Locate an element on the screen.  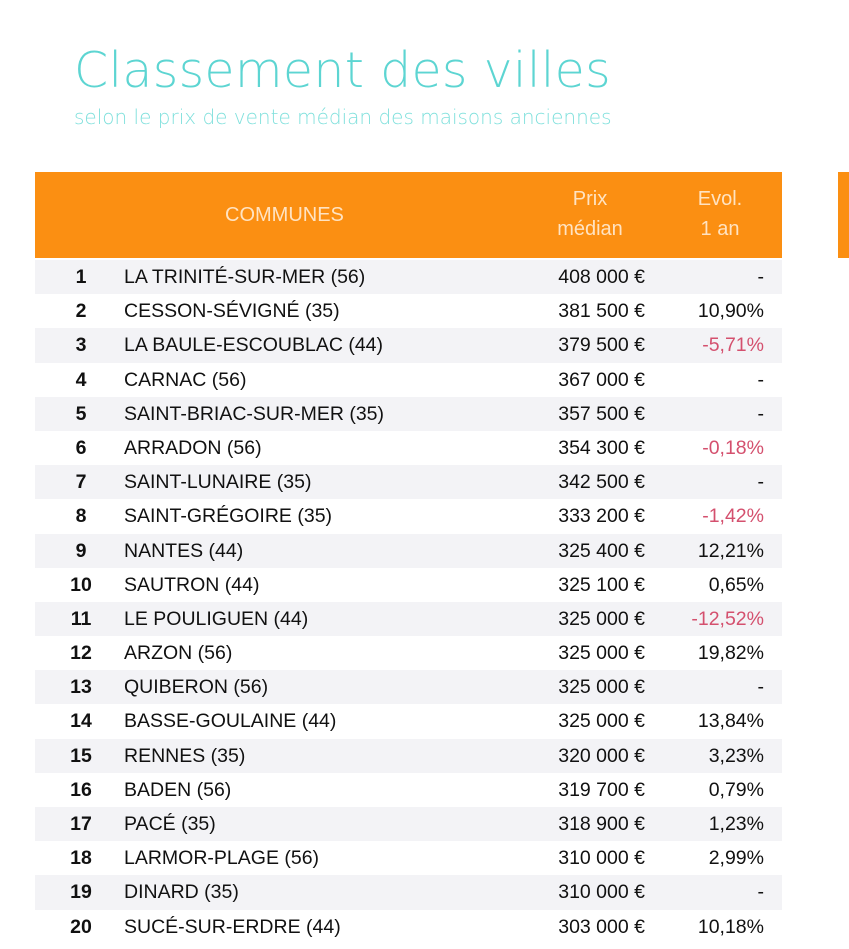
rank: 17 is located at coordinates (81, 824).